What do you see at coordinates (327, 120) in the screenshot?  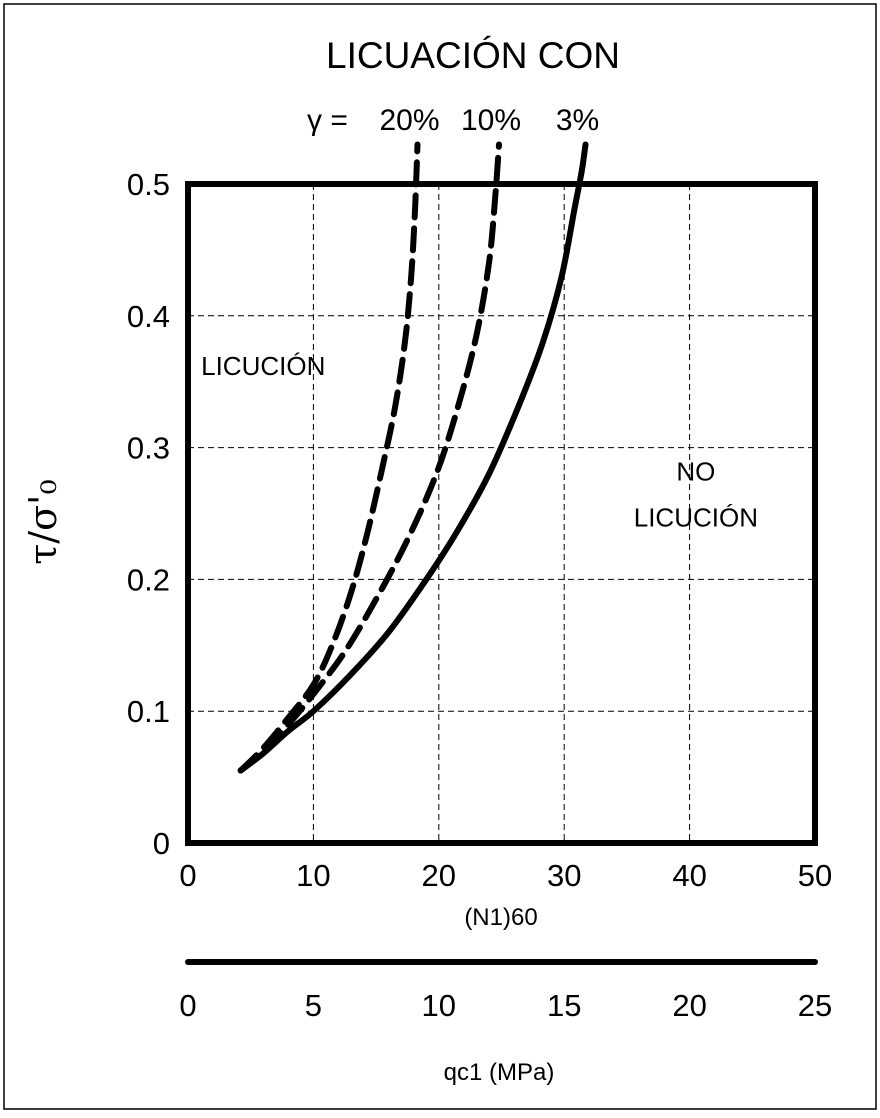 I see `gamma-symbol: γ =` at bounding box center [327, 120].